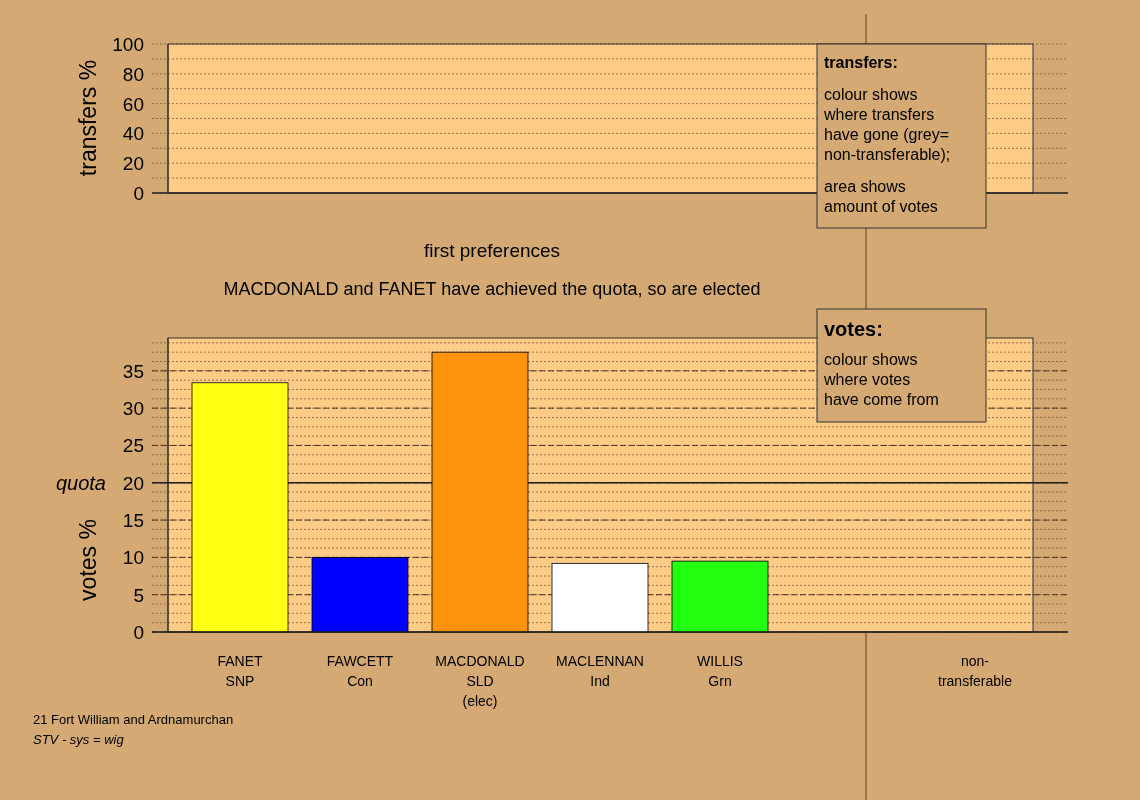 The height and width of the screenshot is (800, 1140). Describe the element at coordinates (133, 104) in the screenshot. I see `y-tick-label: 60` at that location.